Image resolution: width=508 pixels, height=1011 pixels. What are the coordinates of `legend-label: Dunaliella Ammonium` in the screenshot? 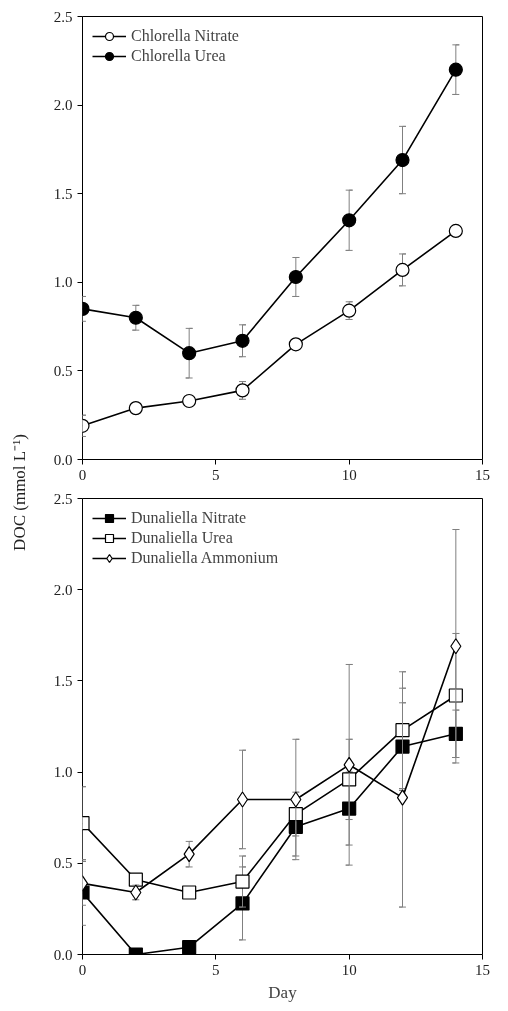 It's located at (205, 558).